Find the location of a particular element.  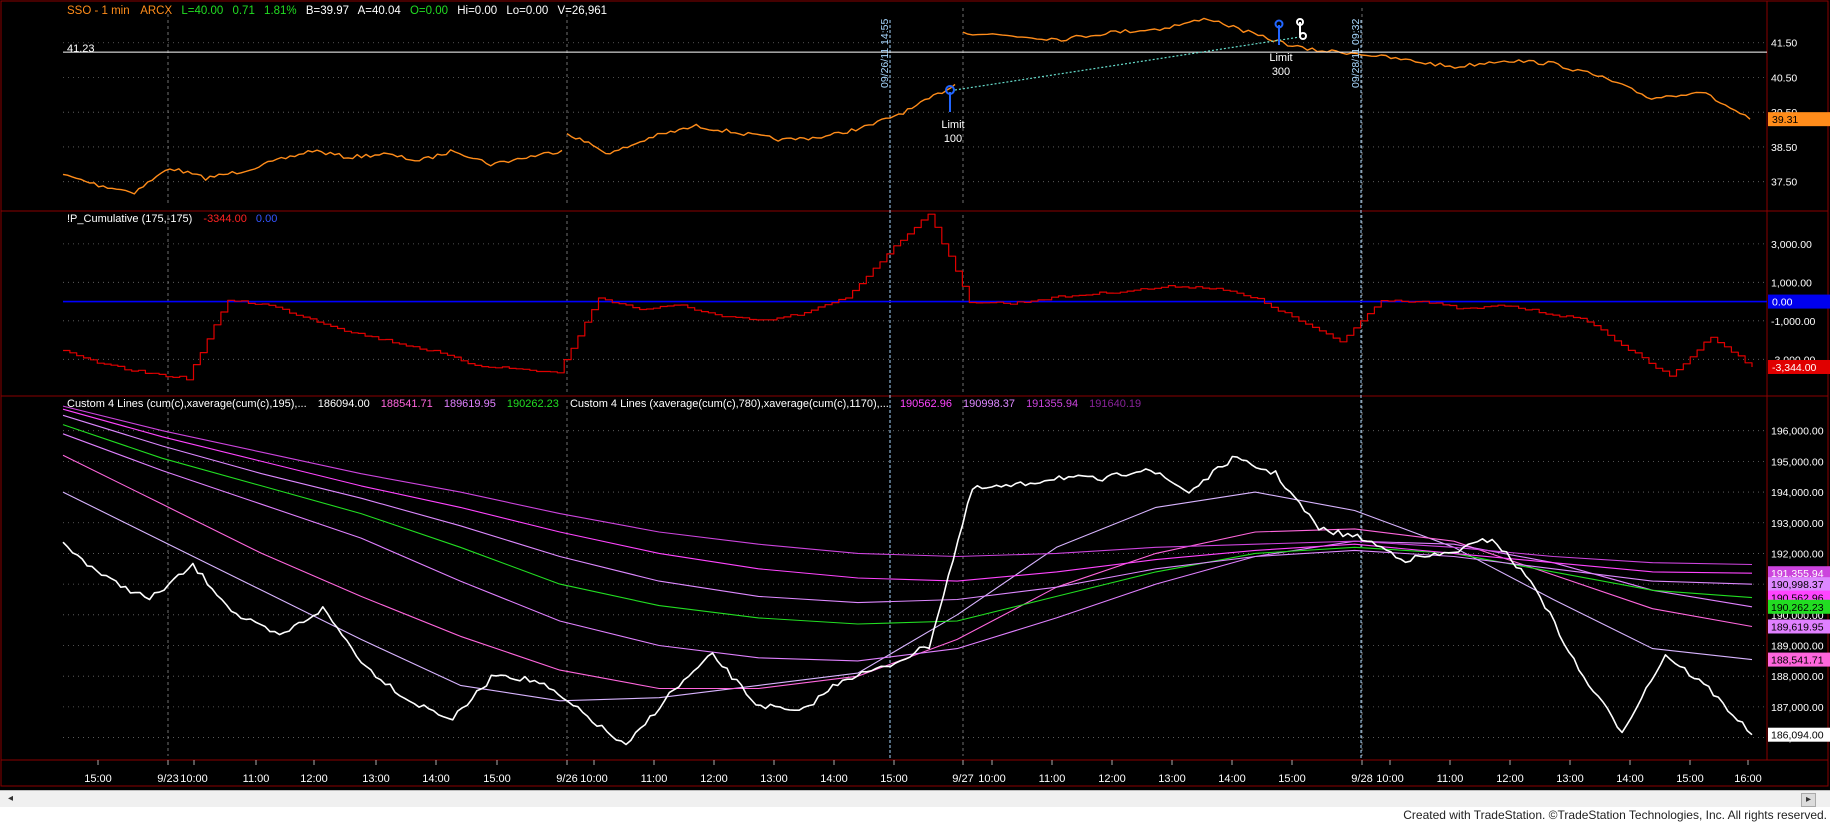

study-badge: 186,094.00 is located at coordinates (1797, 736).